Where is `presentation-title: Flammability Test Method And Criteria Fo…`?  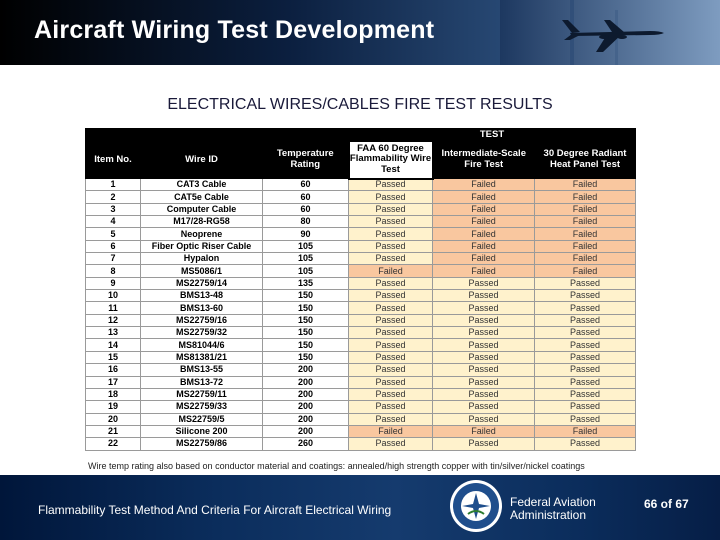 presentation-title: Flammability Test Method And Criteria Fo… is located at coordinates (215, 510).